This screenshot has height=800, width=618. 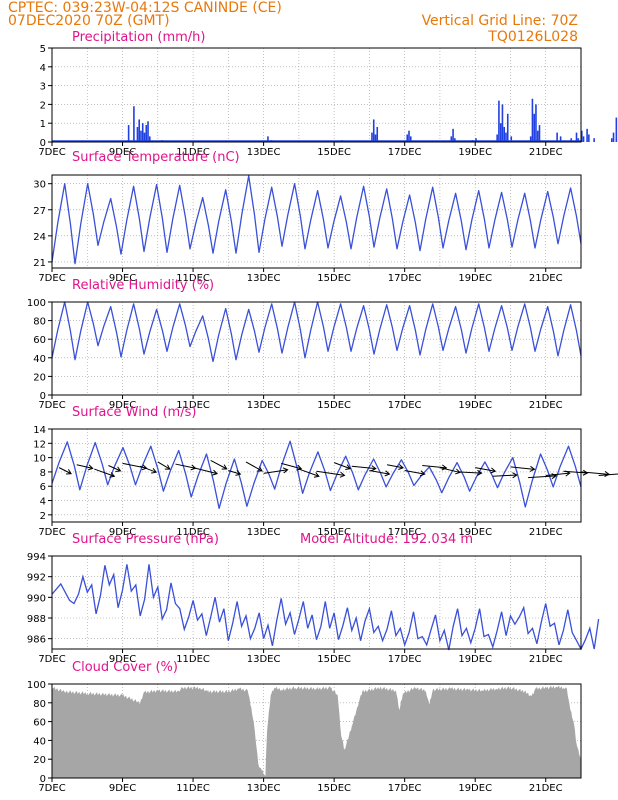 What do you see at coordinates (36, 619) in the screenshot?
I see `y-tick-label: 988` at bounding box center [36, 619].